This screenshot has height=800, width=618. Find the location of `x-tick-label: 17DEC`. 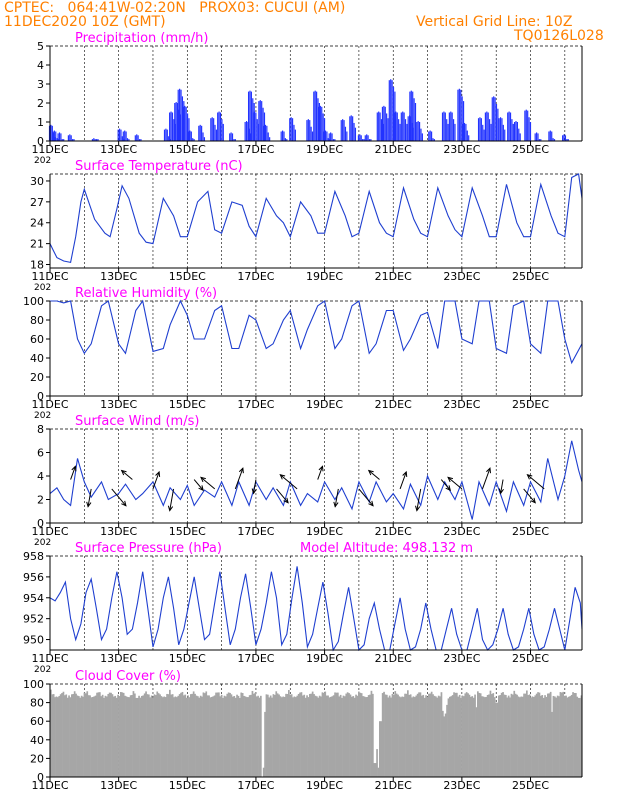

x-tick-label: 17DEC is located at coordinates (255, 276).